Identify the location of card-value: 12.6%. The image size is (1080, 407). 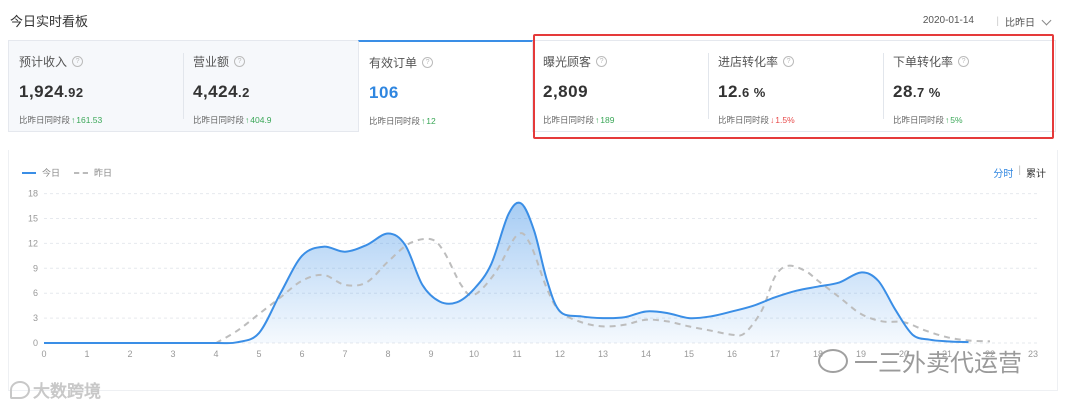
(742, 91).